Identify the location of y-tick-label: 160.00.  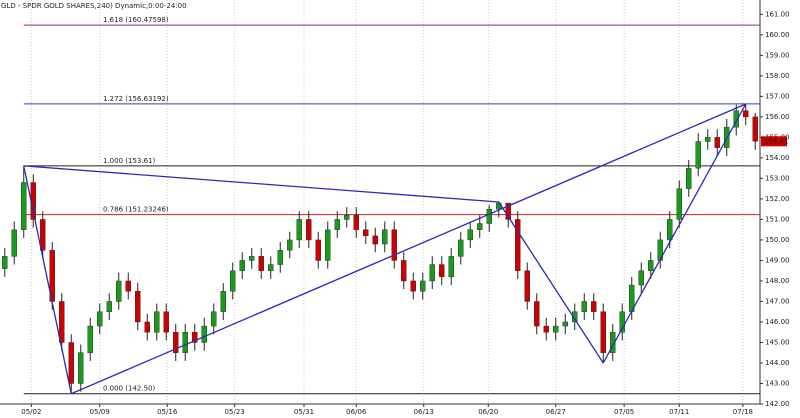
(777, 35).